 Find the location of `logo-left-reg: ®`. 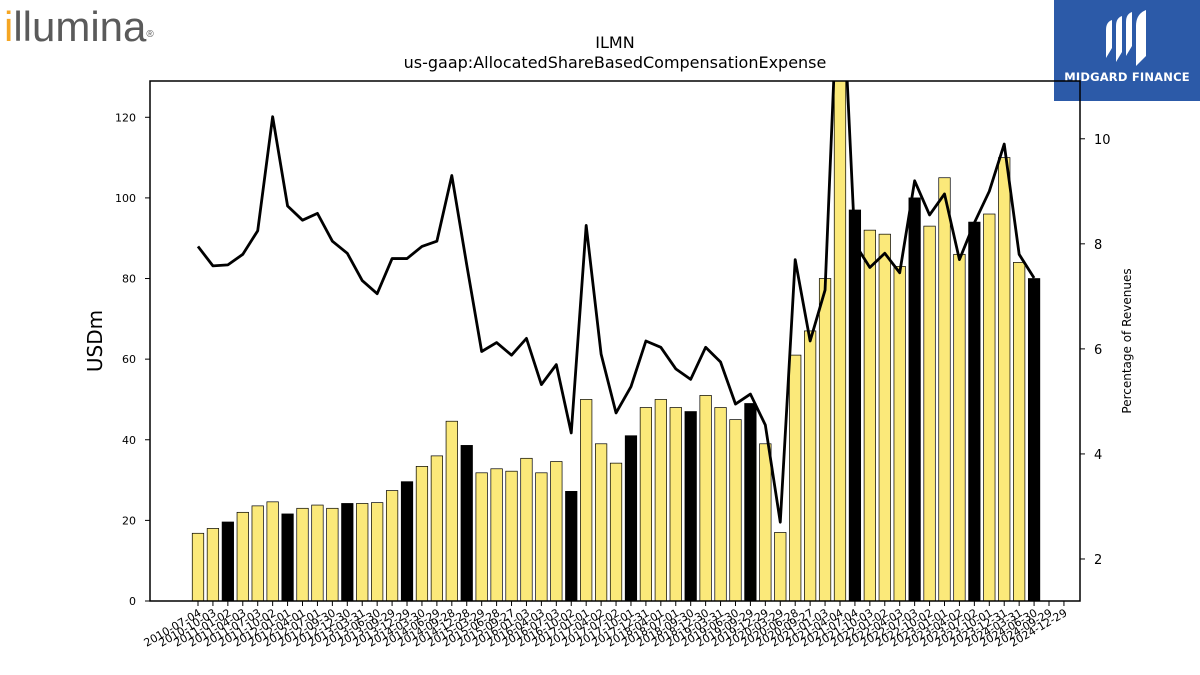

logo-left-reg: ® is located at coordinates (150, 34).